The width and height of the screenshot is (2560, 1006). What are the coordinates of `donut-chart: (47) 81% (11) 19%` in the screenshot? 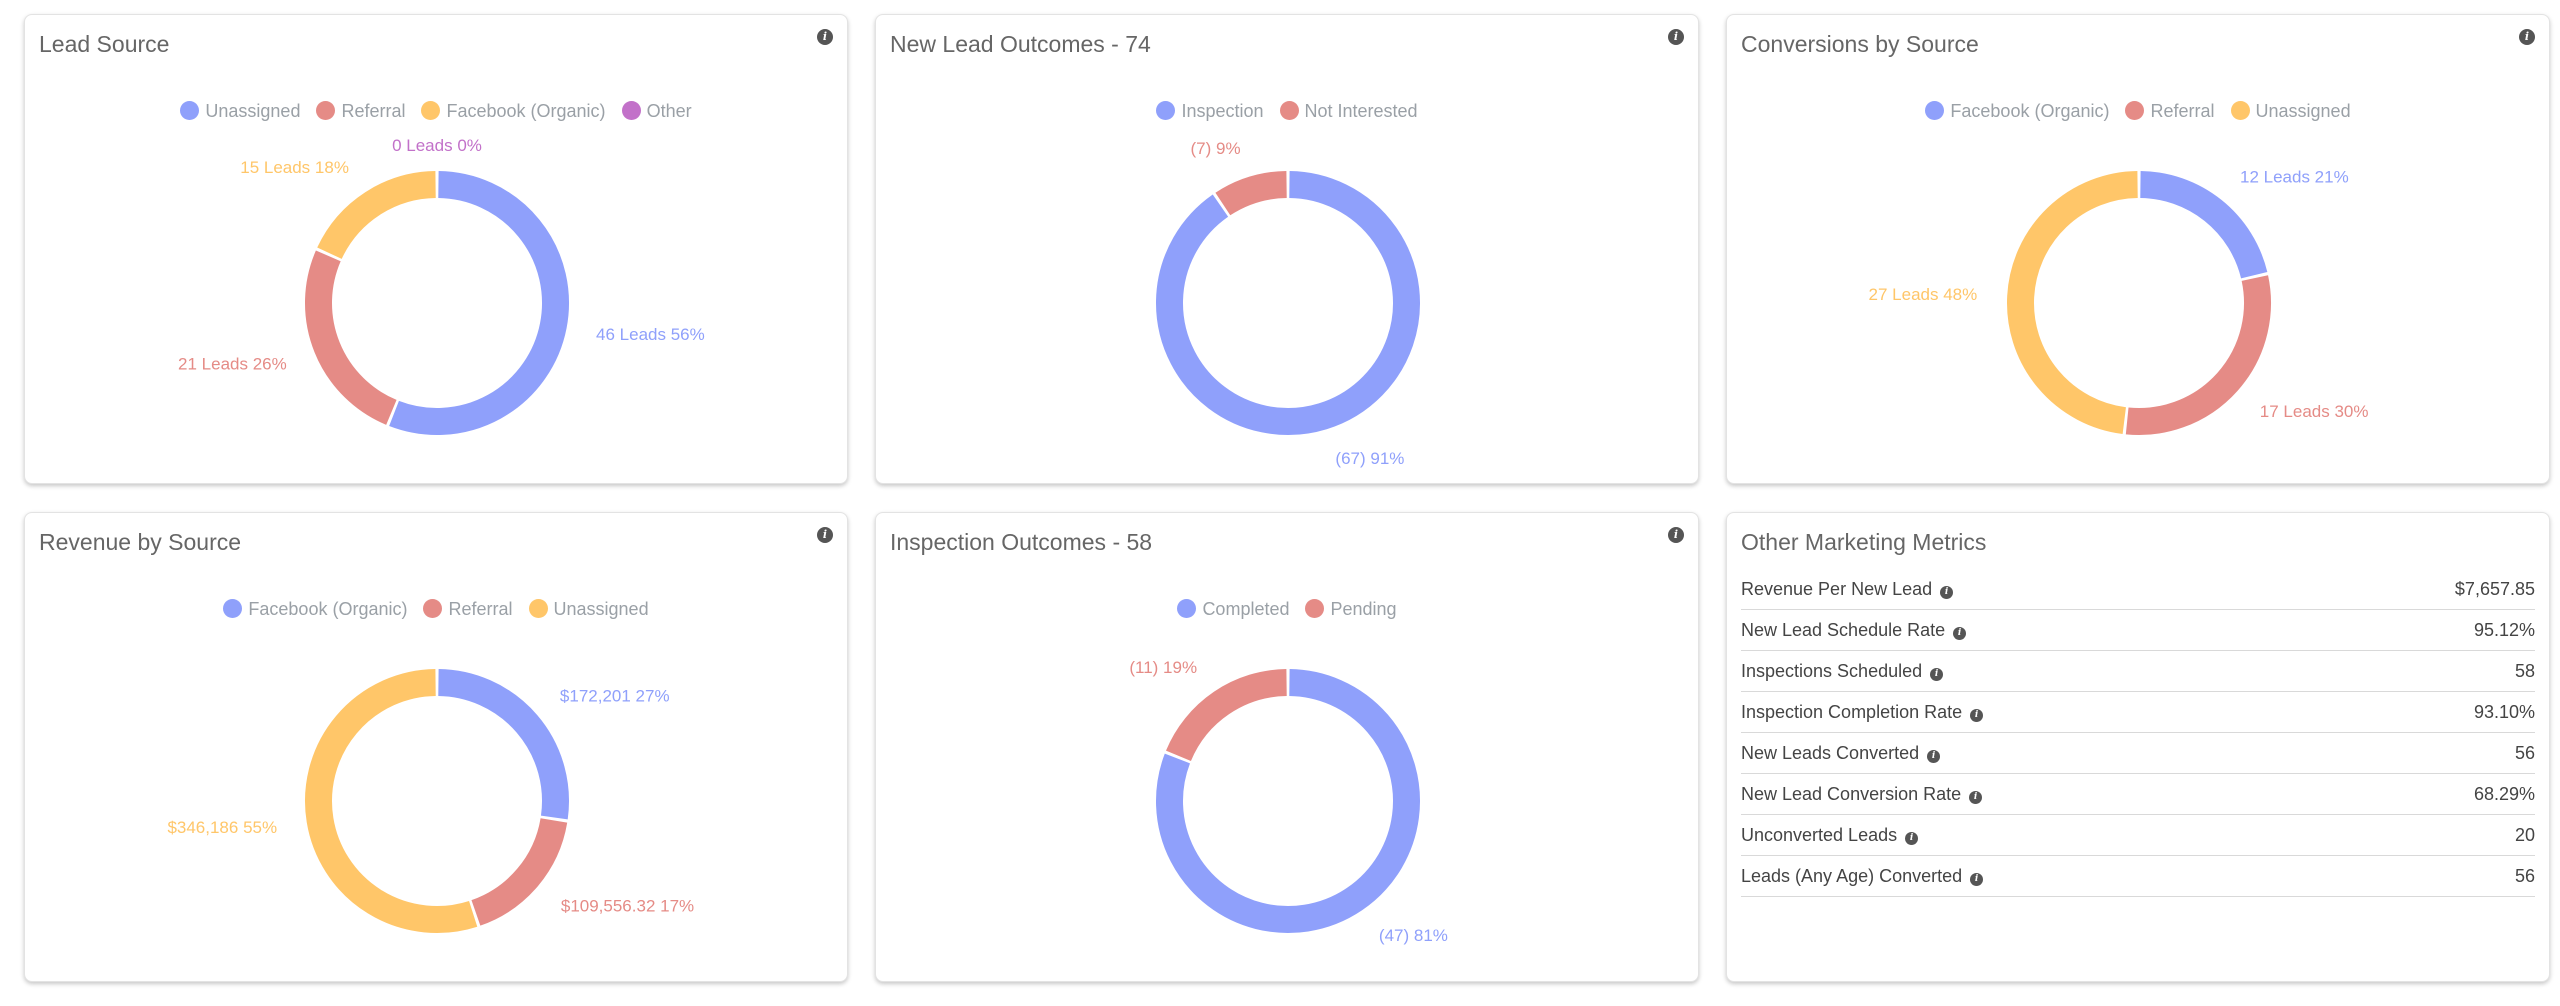 It's located at (1288, 801).